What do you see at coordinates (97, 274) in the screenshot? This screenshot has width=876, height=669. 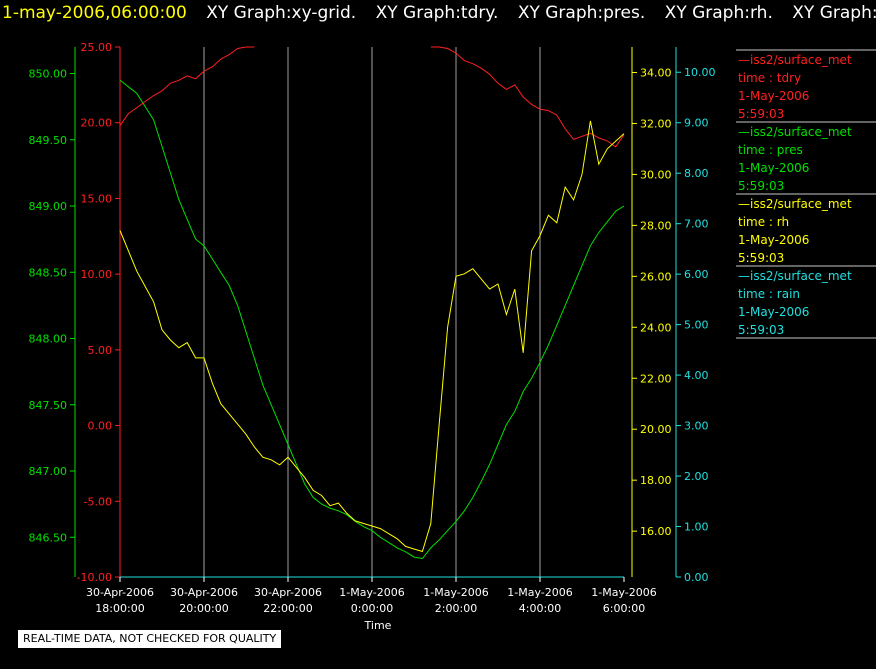 I see `tdry-tick-label-4: 10.00` at bounding box center [97, 274].